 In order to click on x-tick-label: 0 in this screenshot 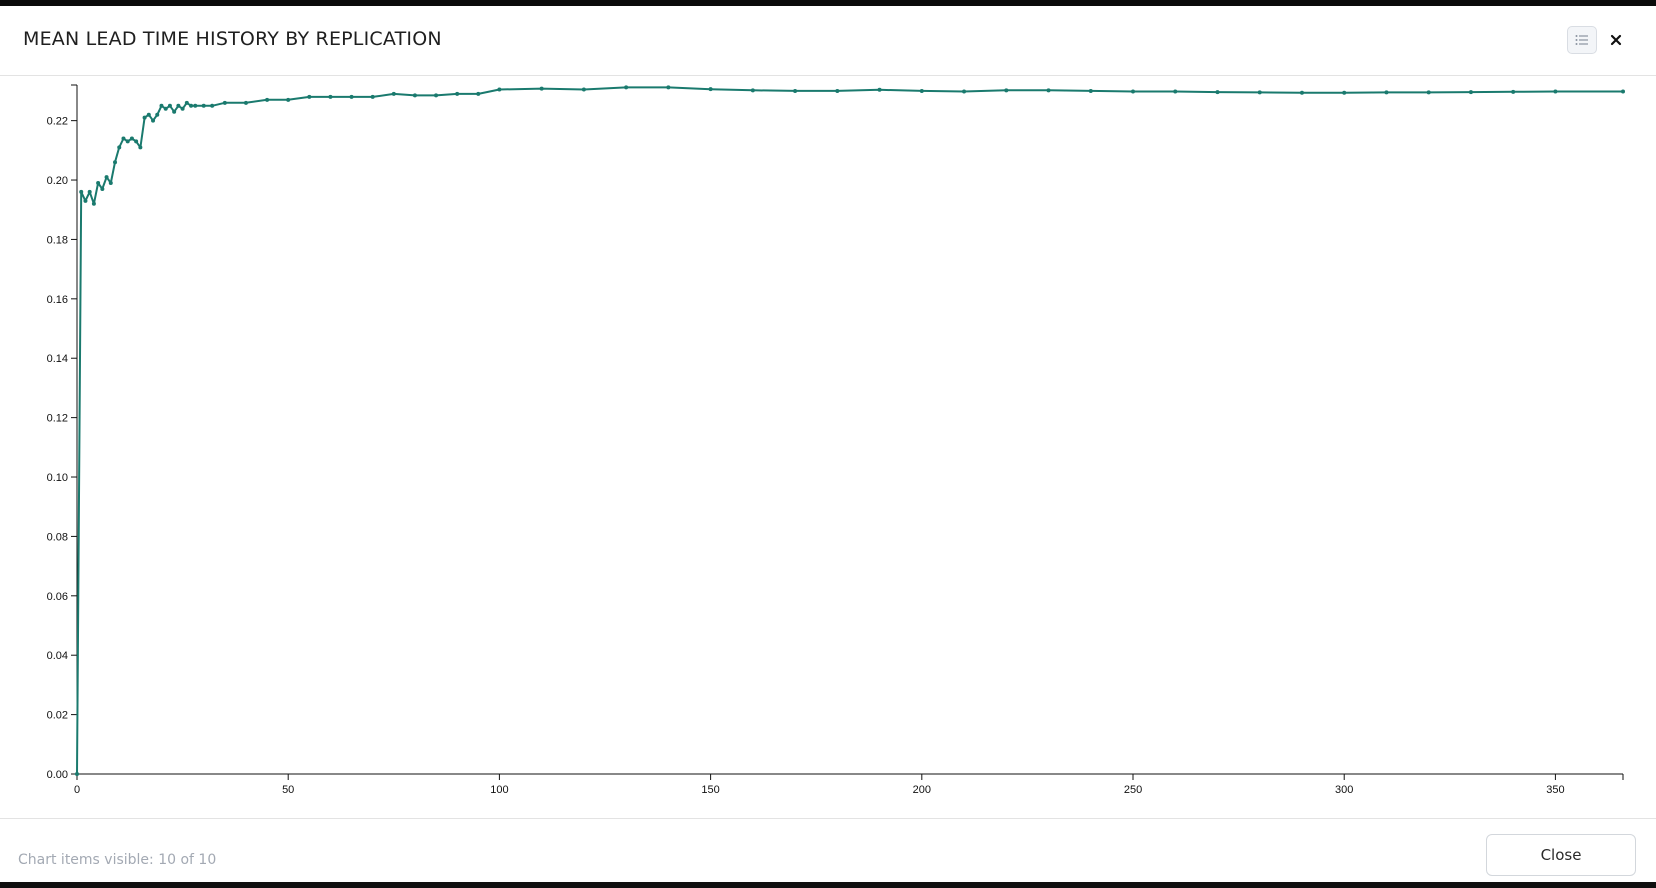, I will do `click(77, 790)`.